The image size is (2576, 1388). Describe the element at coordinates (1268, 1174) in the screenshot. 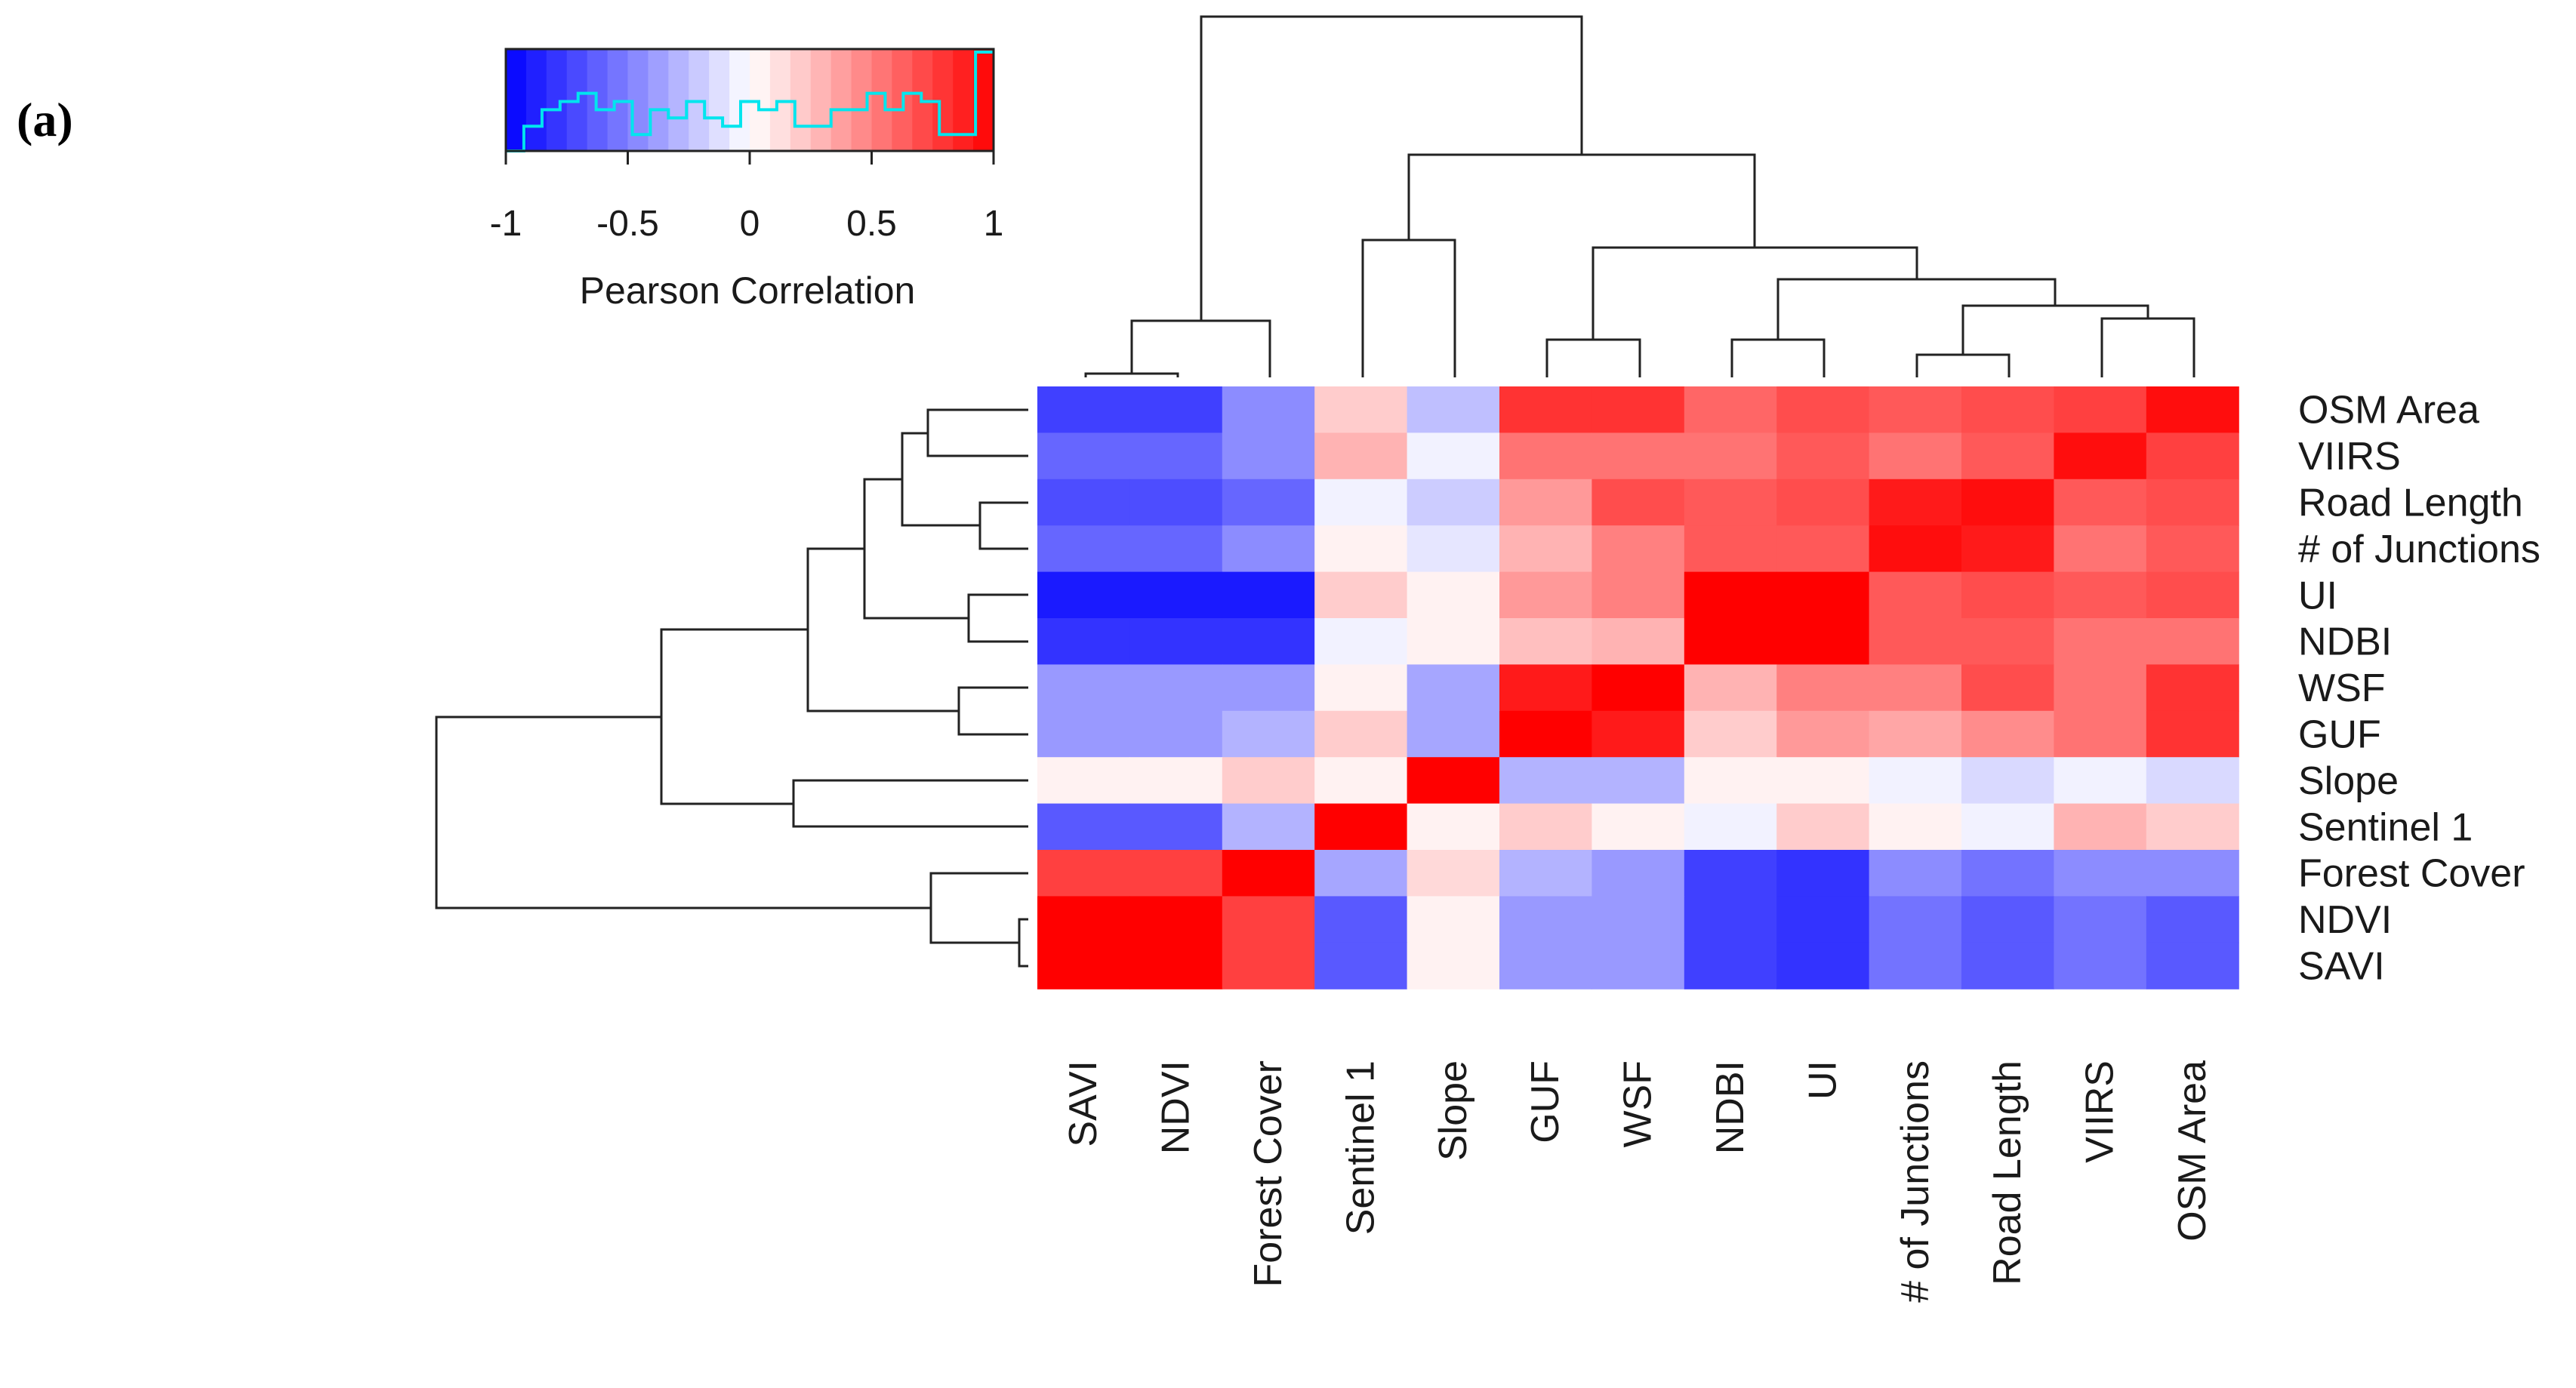

I see `column-label: Forest Cover` at that location.